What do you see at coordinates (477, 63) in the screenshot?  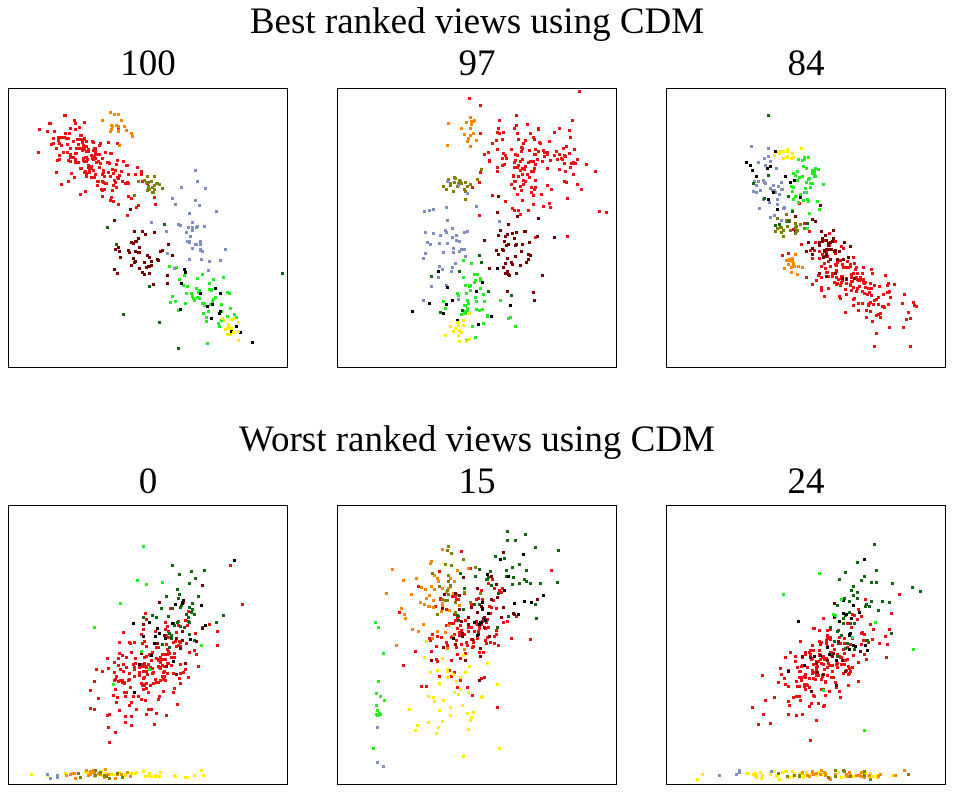 I see `panel-score-2: 97` at bounding box center [477, 63].